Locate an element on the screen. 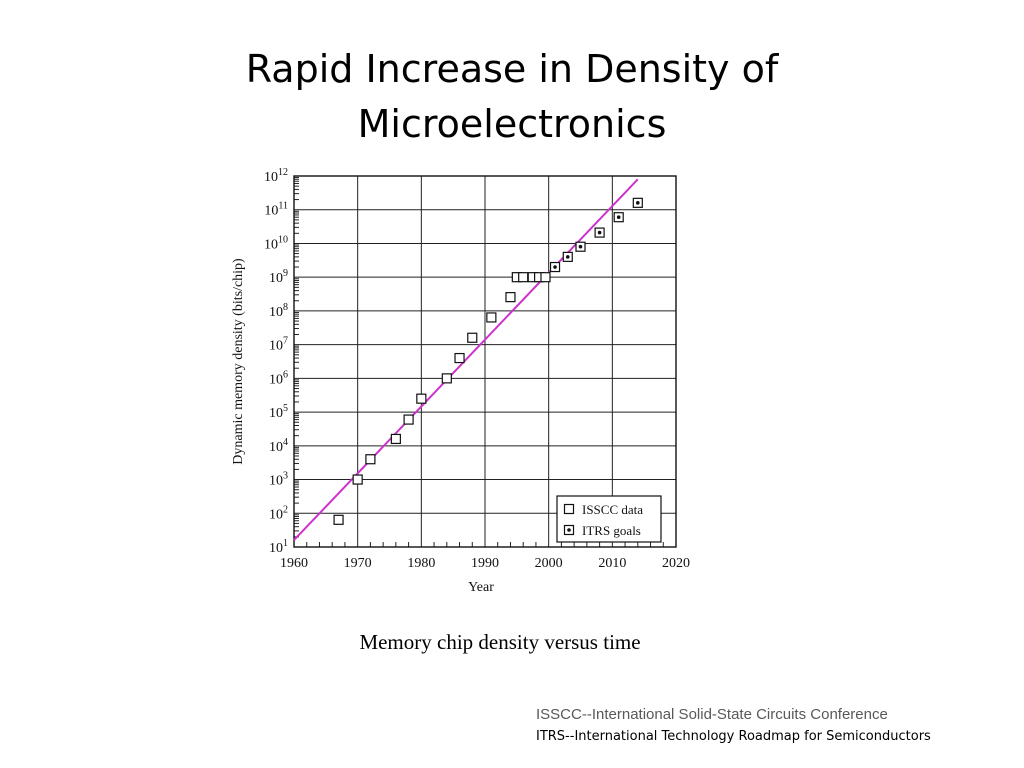 The image size is (1024, 768). x-tick-label: 1990 is located at coordinates (485, 563).